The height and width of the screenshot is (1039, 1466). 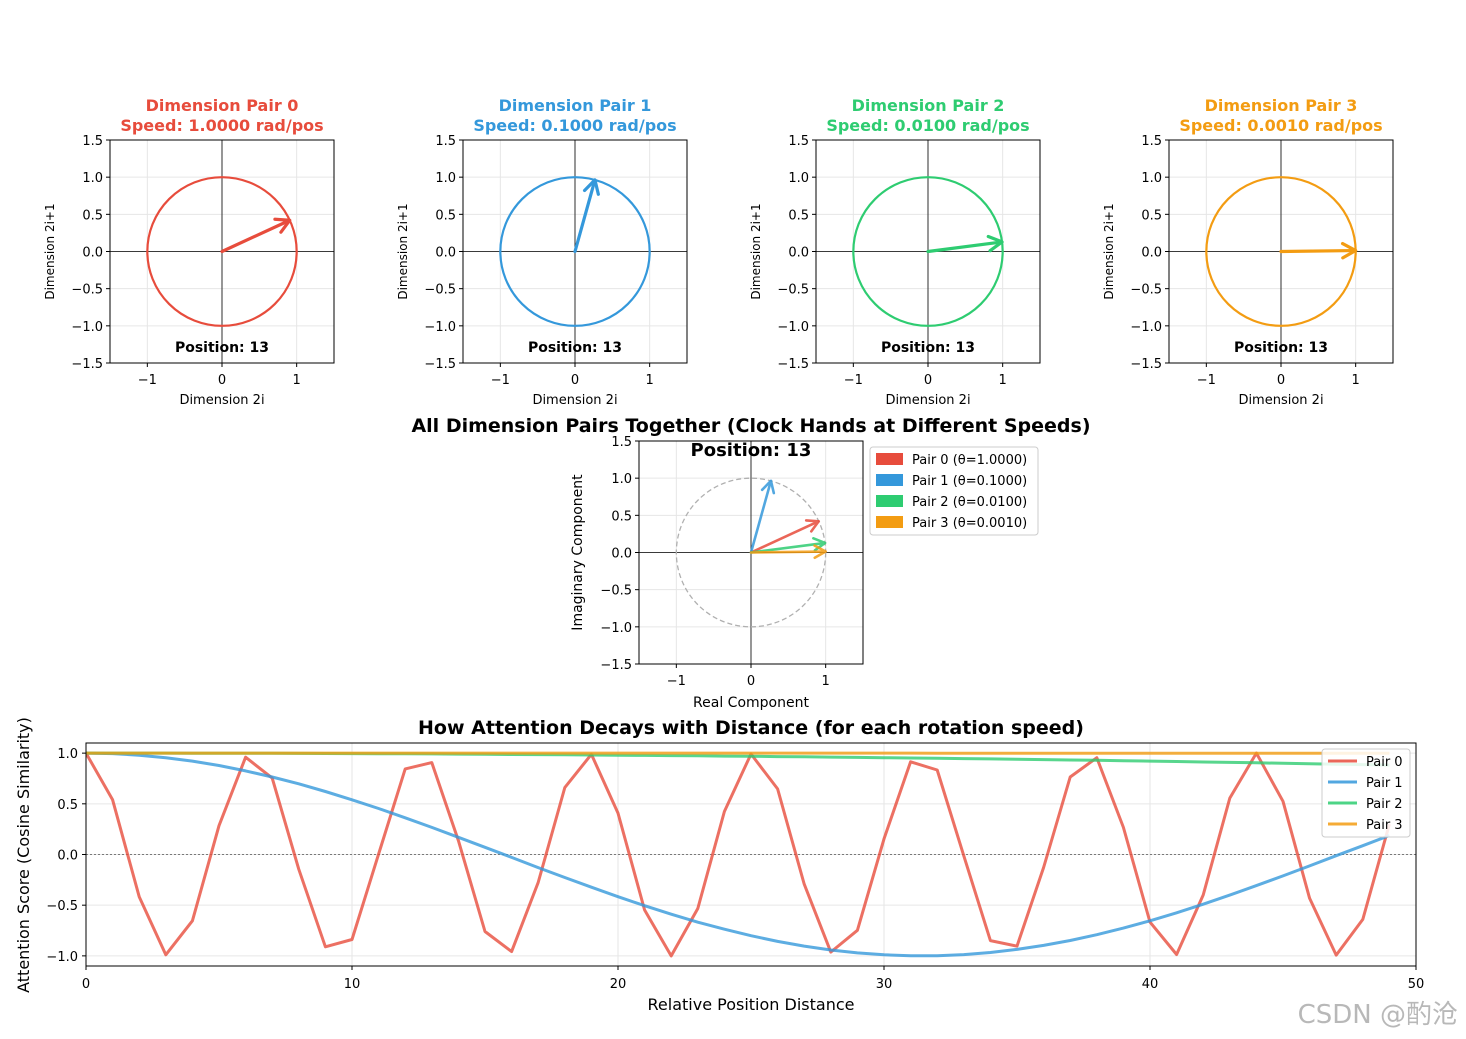 I want to click on subplot-title: Dimension Pair 1, so click(x=575, y=105).